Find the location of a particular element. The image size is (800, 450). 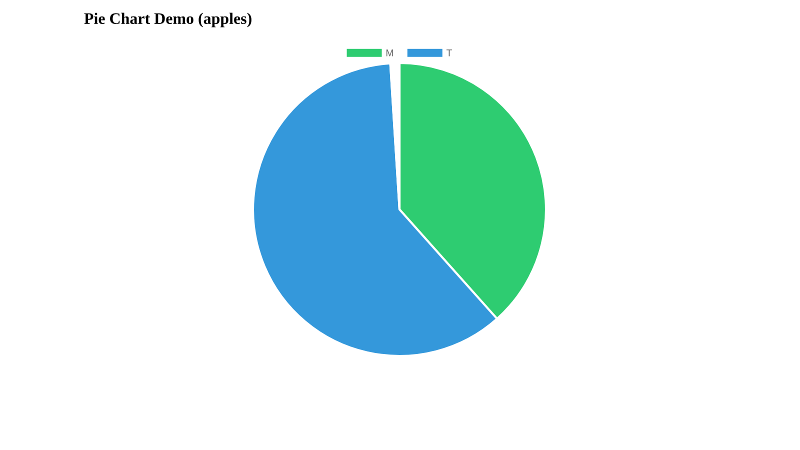

legend-label: M is located at coordinates (389, 53).